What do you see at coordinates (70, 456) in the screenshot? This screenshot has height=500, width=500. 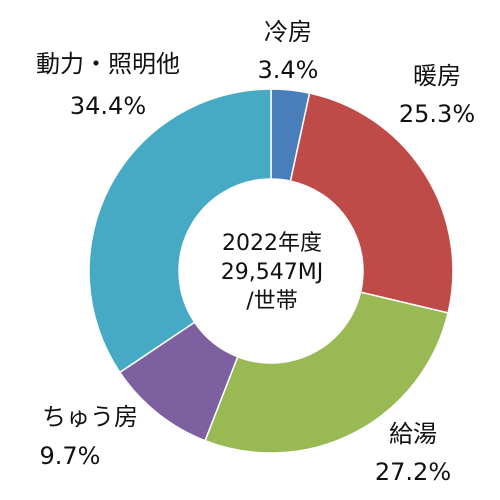 I see `slice-value-kitchen: 9.7%` at bounding box center [70, 456].